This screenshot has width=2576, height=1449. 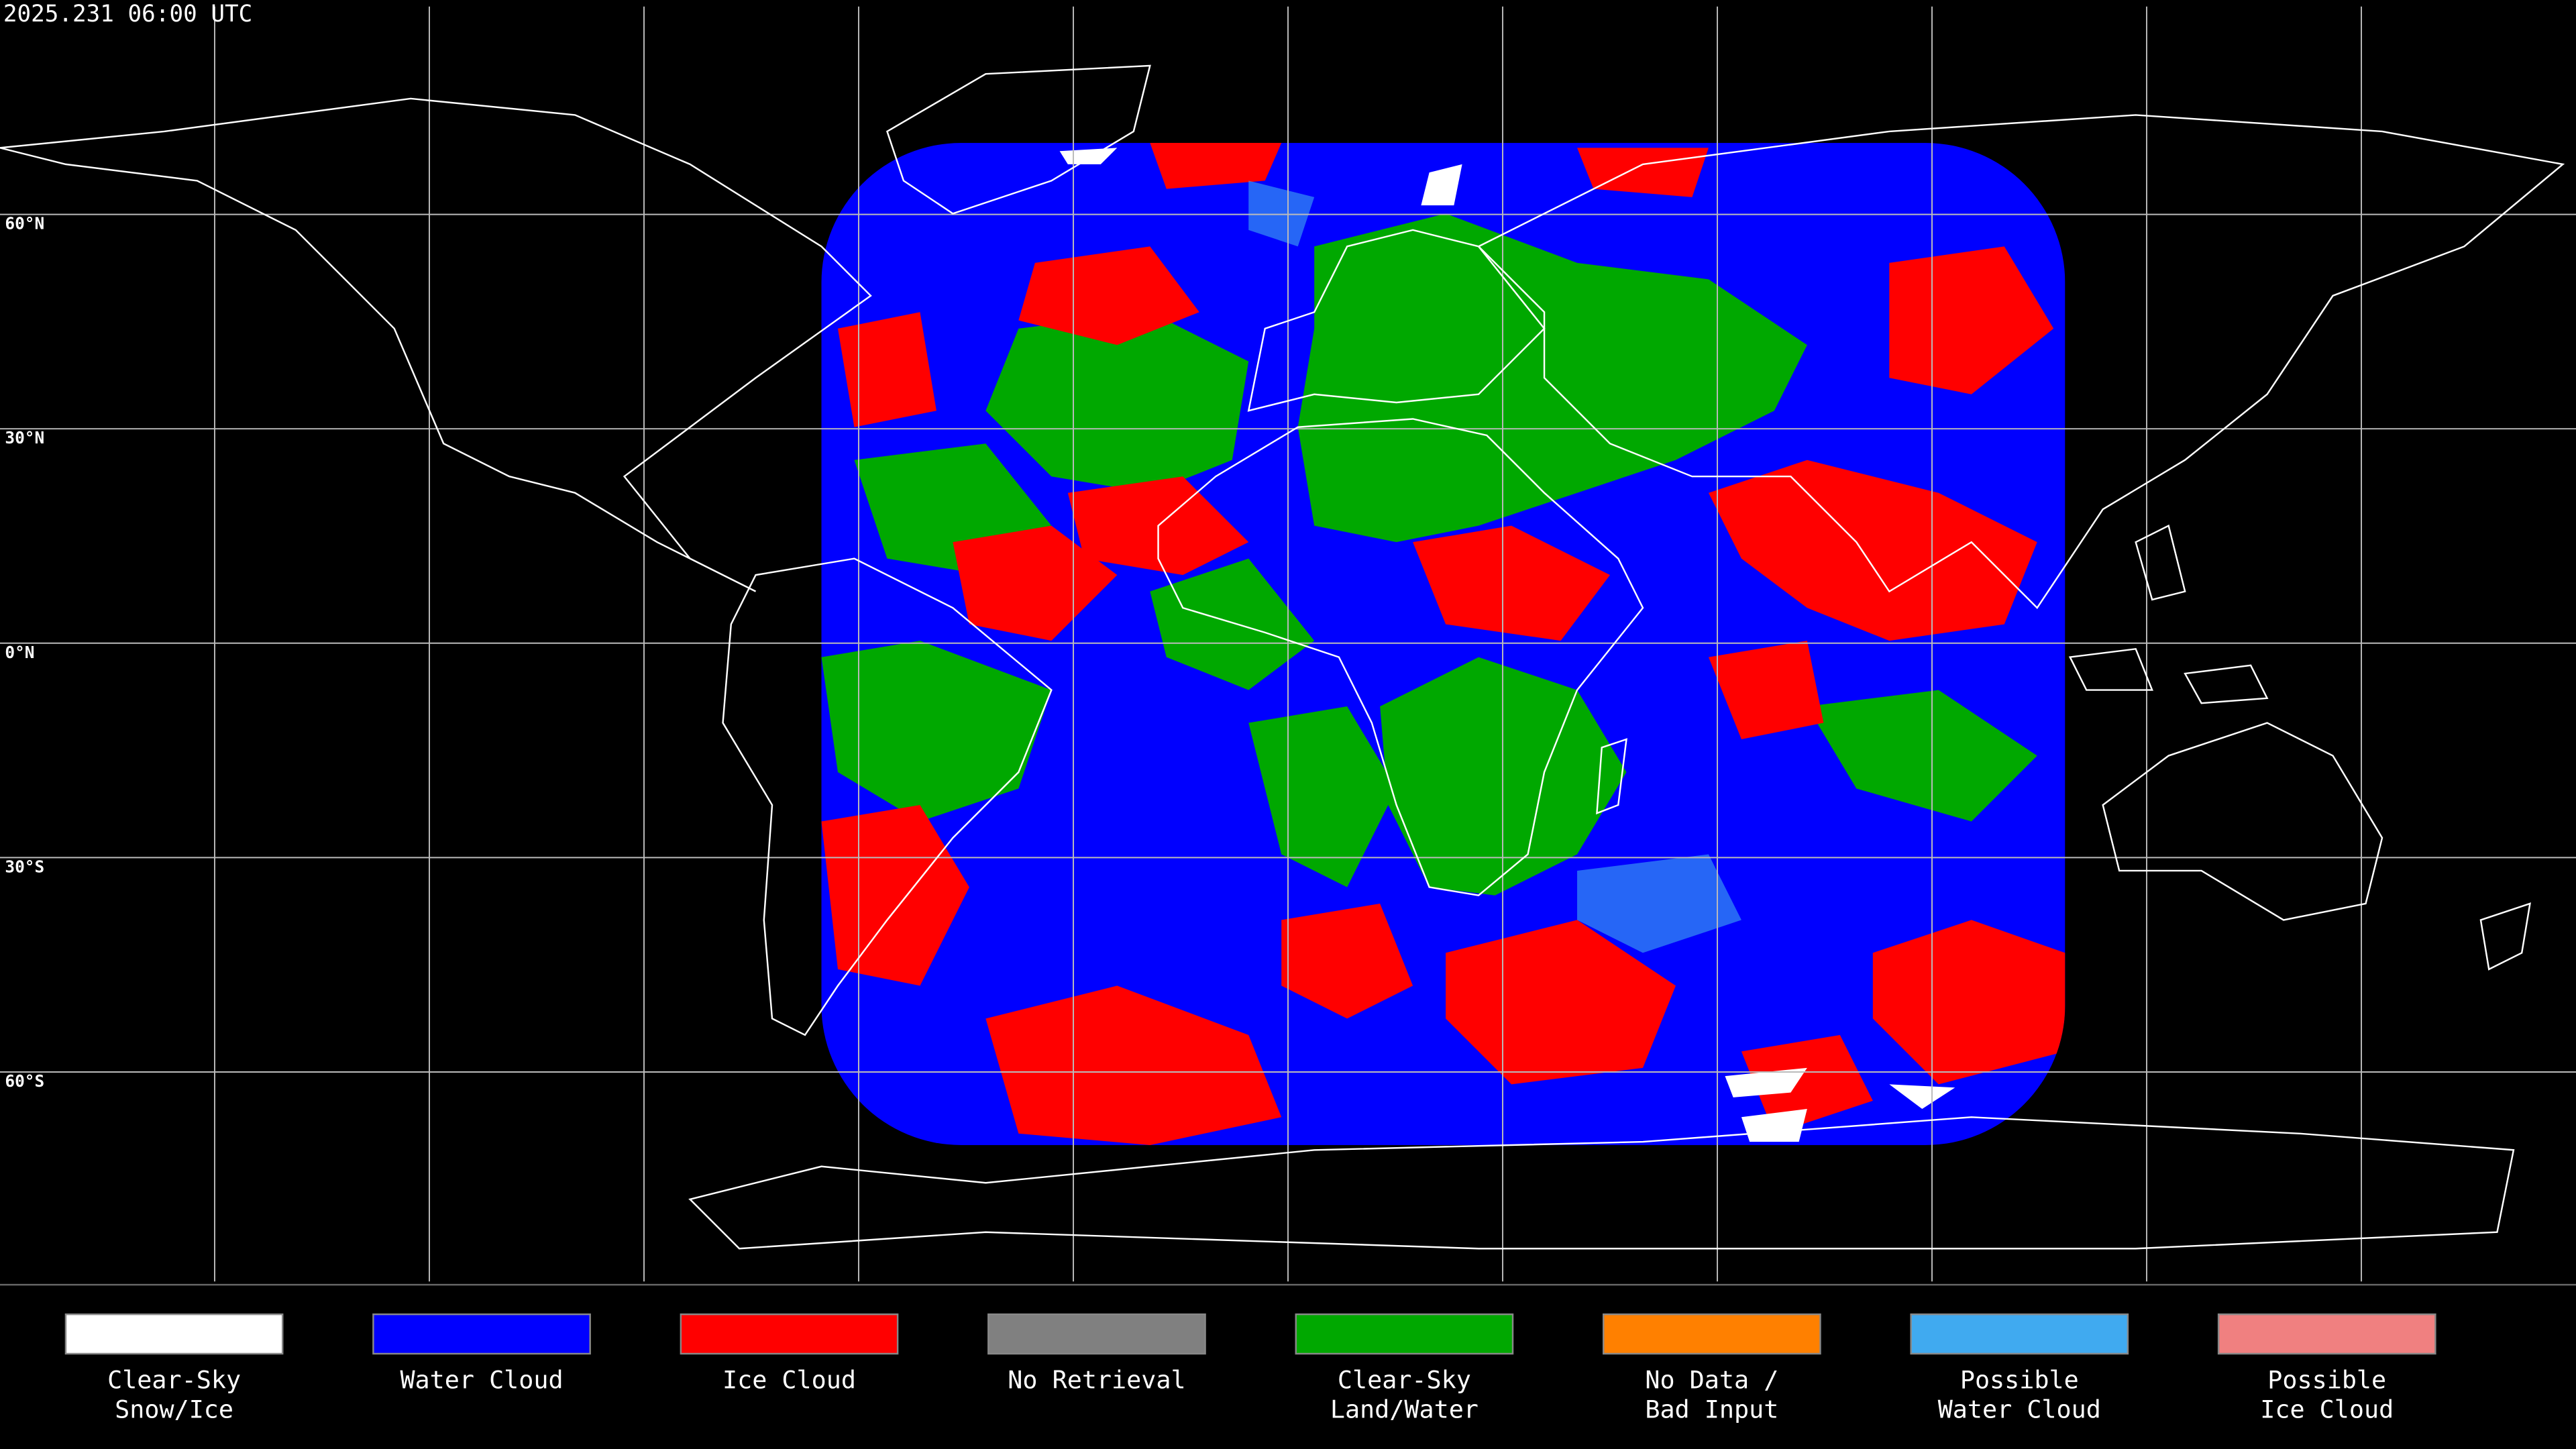 I want to click on legend-label: Snow/Ice, so click(x=174, y=1409).